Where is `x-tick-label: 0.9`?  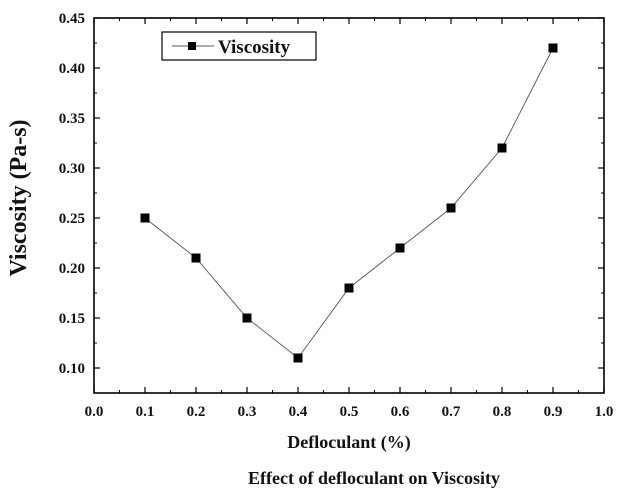 x-tick-label: 0.9 is located at coordinates (553, 412).